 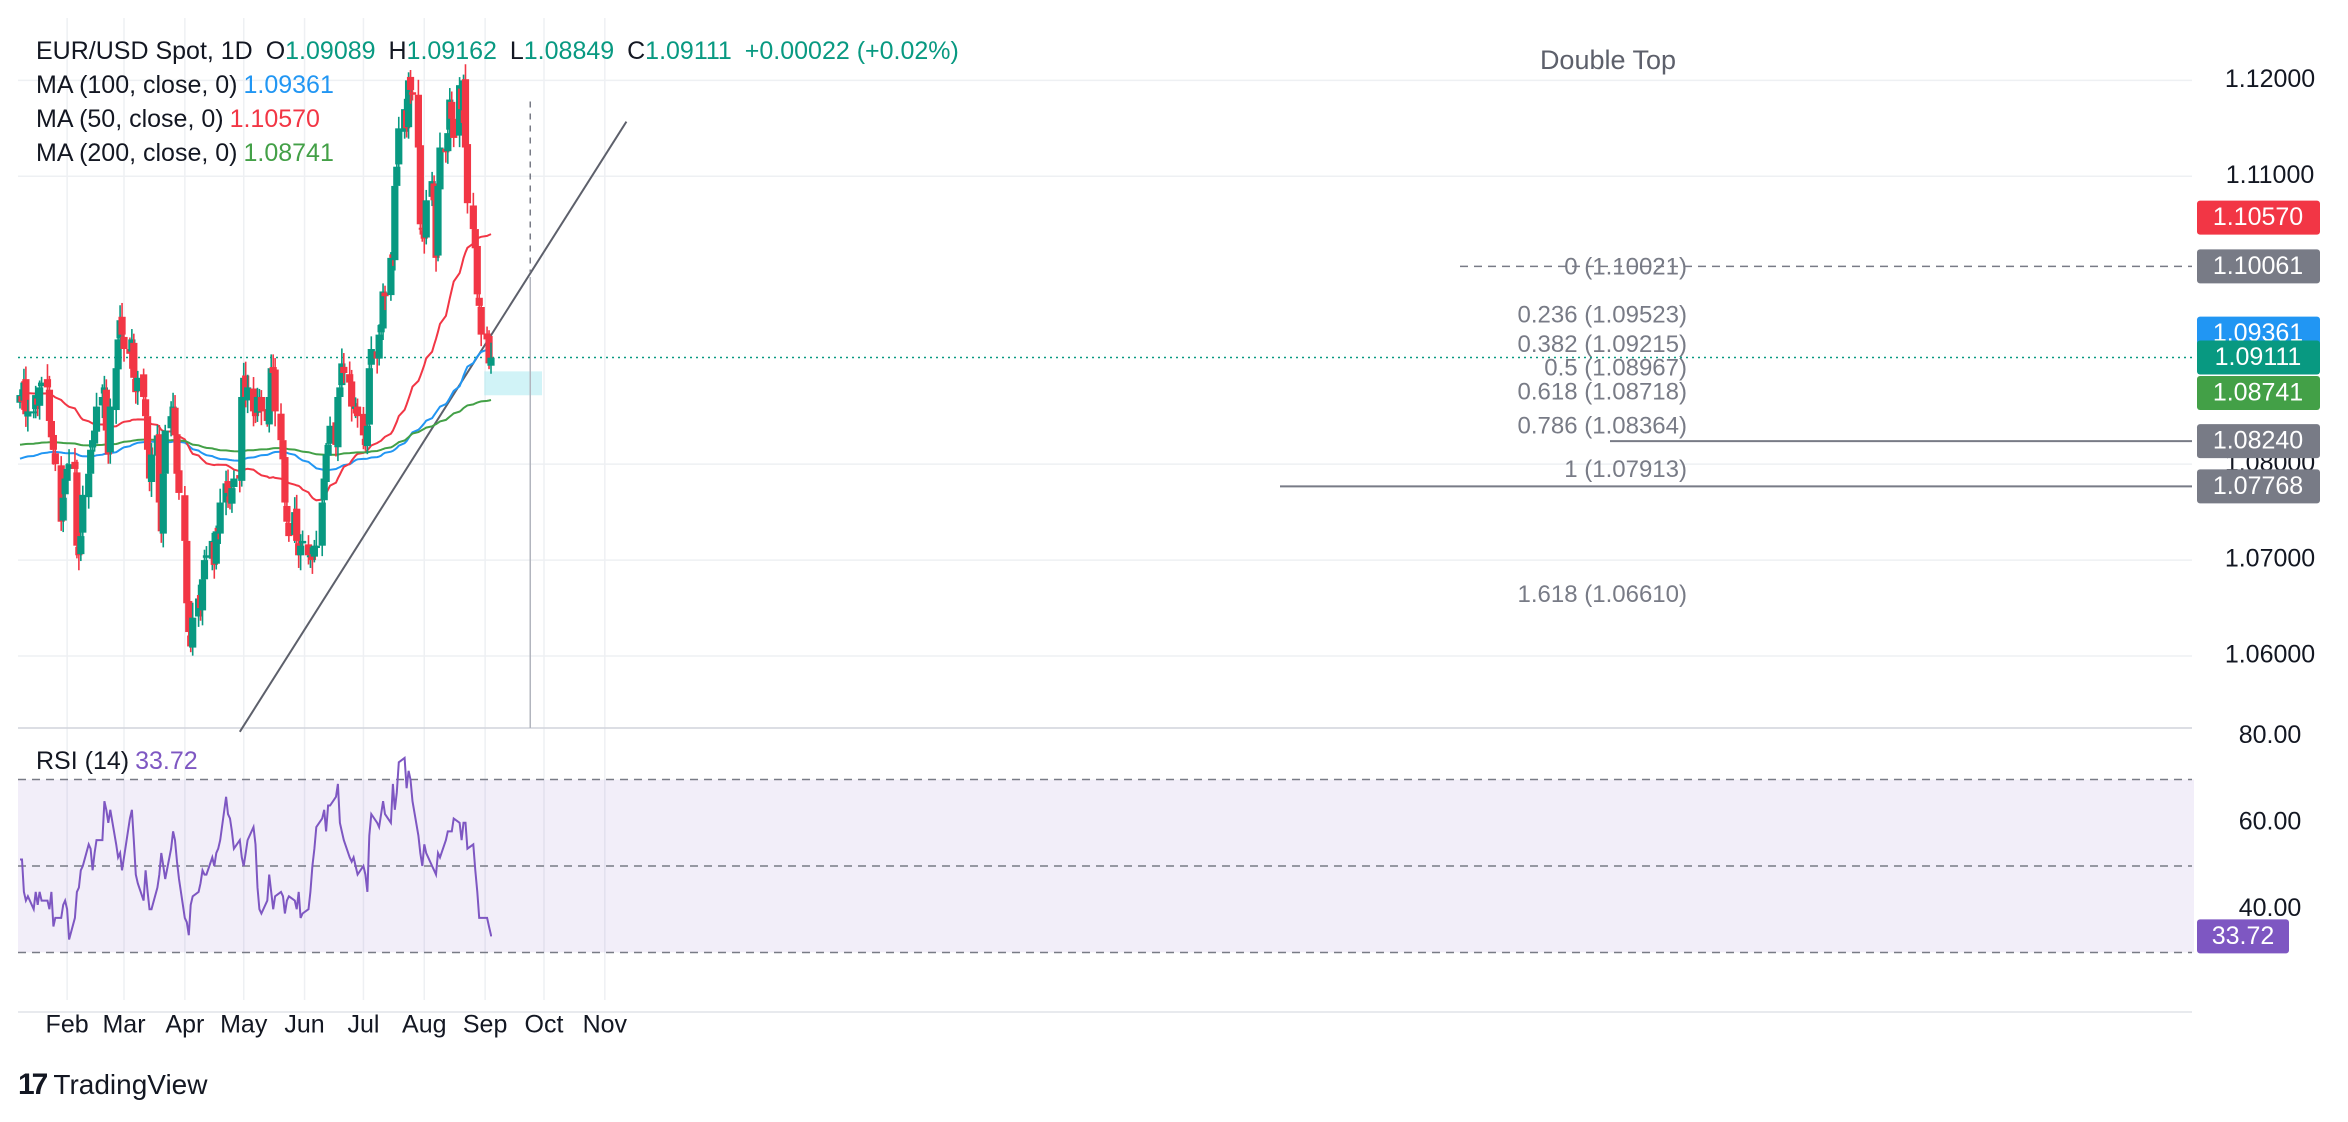 What do you see at coordinates (130, 119) in the screenshot?
I see `ma50-label: MA (50, close, 0)` at bounding box center [130, 119].